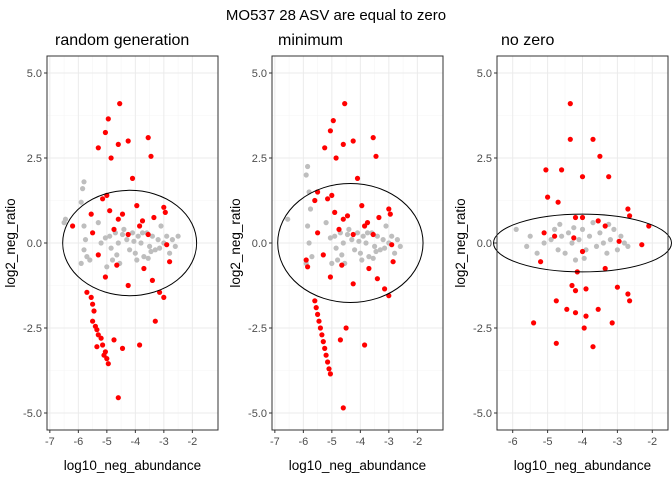 The height and width of the screenshot is (480, 672). I want to click on y-tick-label: 2.5, so click(34, 159).